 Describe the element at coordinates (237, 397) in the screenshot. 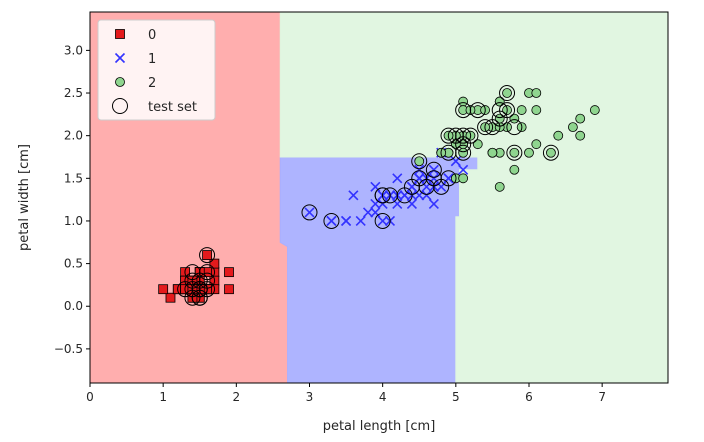

I see `x-tick-label: 2` at that location.